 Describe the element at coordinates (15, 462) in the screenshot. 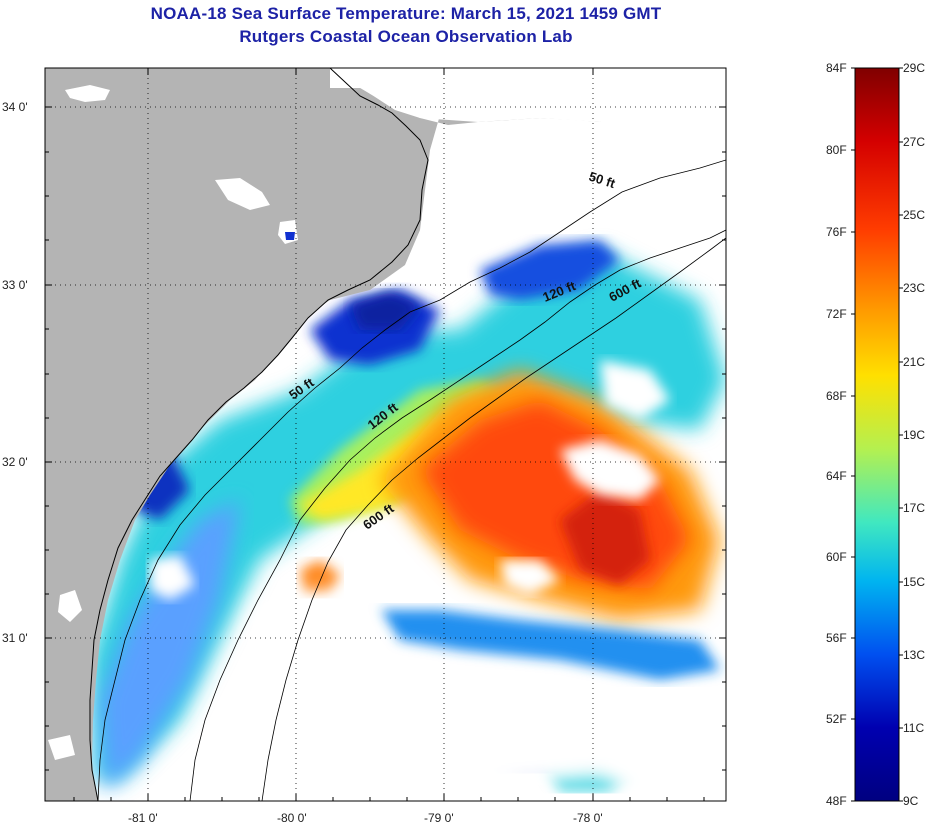

I see `lat-label-32: 32 0'` at that location.